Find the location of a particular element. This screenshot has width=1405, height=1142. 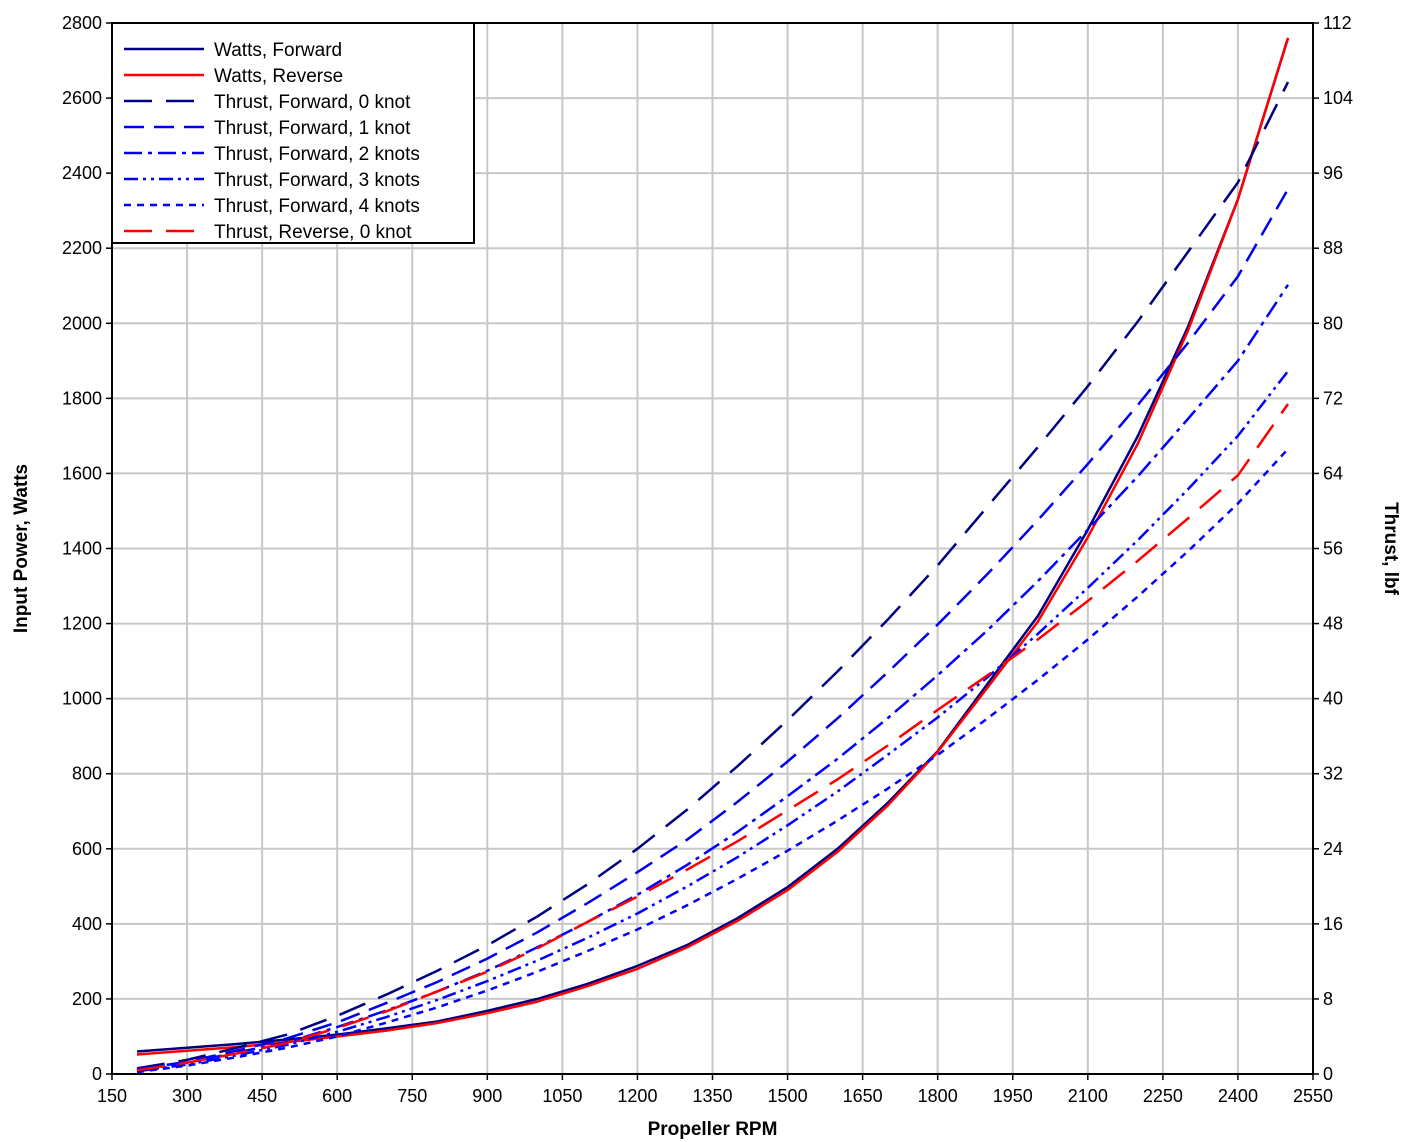

y2-tick-label: 56 is located at coordinates (1333, 549).